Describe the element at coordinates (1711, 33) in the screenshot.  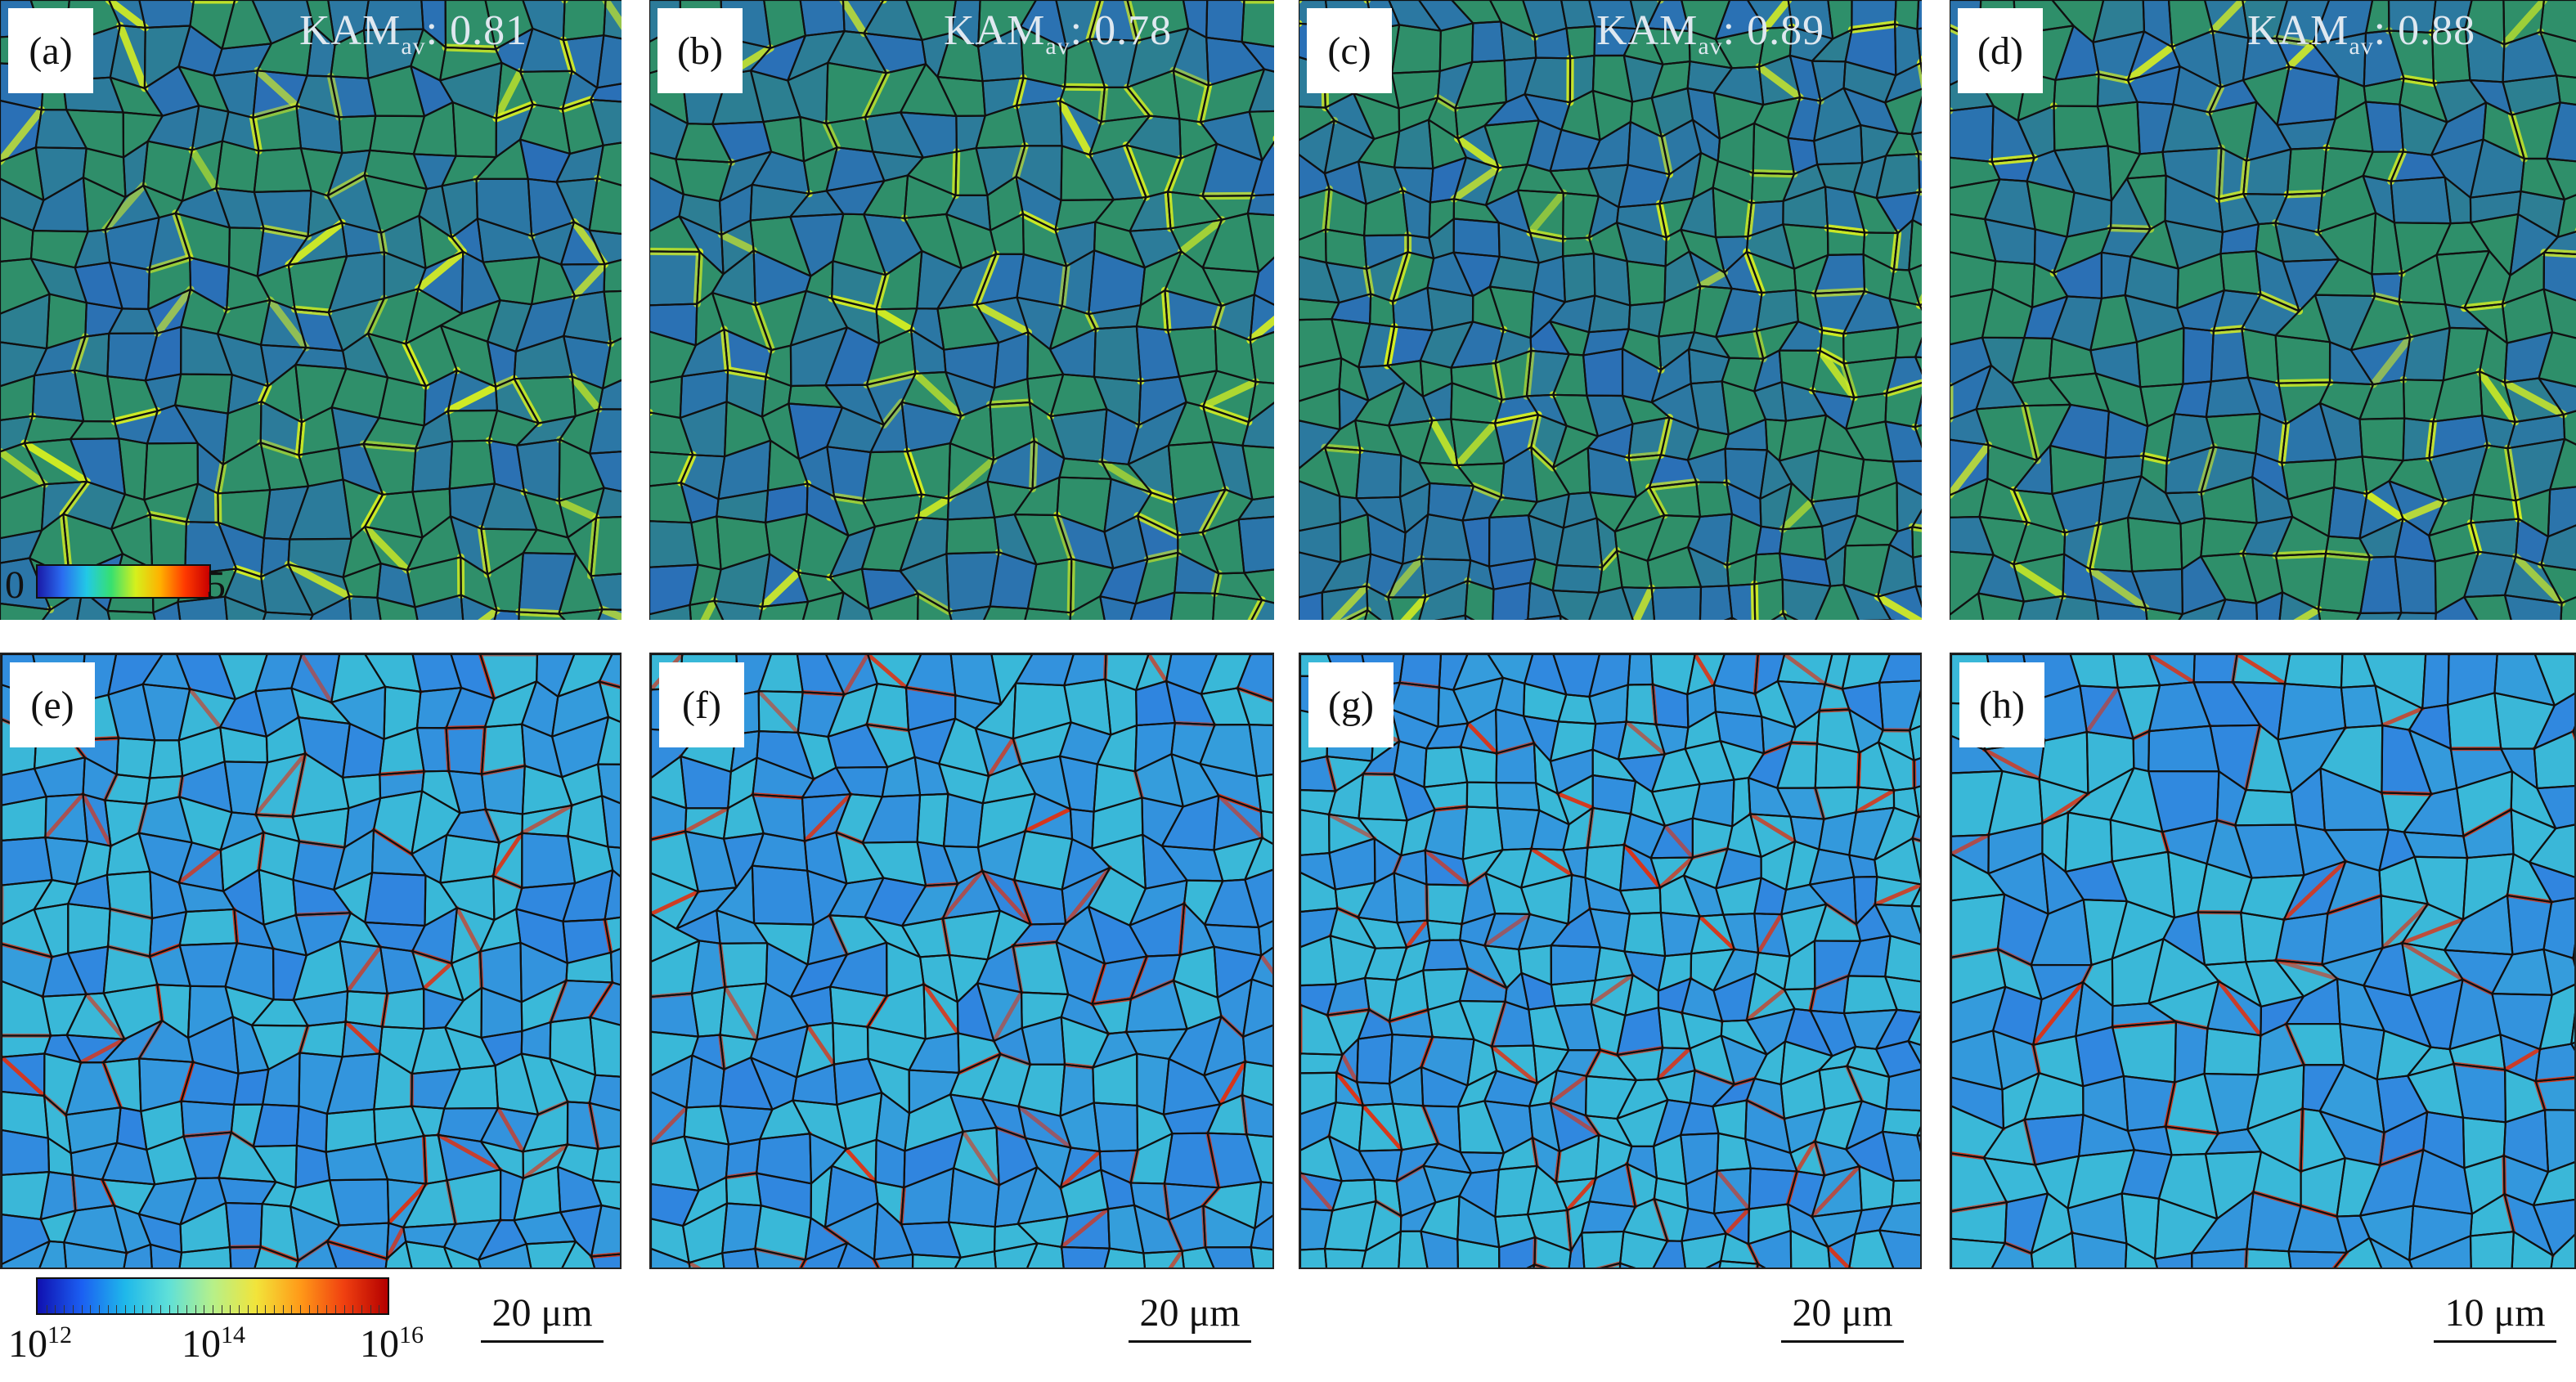
I see `kam-average-text: KAMav: 0.89` at that location.